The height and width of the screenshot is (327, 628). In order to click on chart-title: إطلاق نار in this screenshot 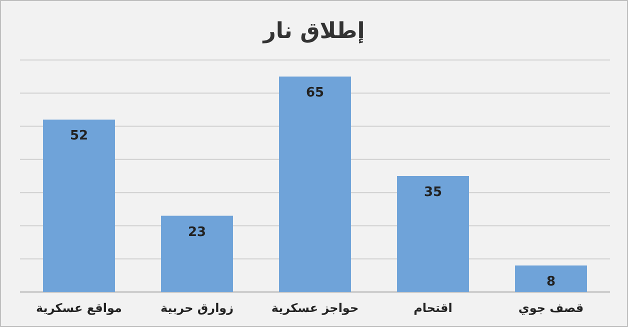, I will do `click(313, 31)`.